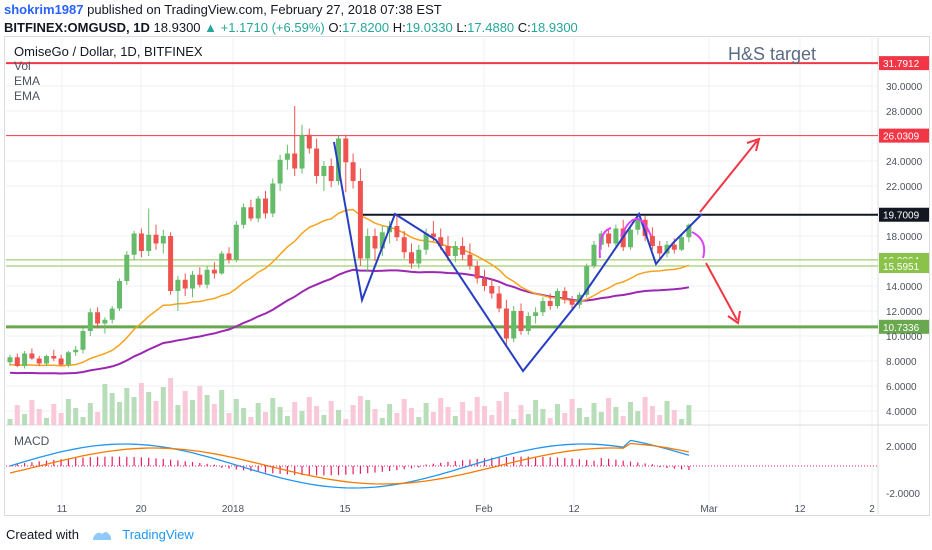  What do you see at coordinates (27, 81) in the screenshot?
I see `legend-item-ema-1: EMA` at bounding box center [27, 81].